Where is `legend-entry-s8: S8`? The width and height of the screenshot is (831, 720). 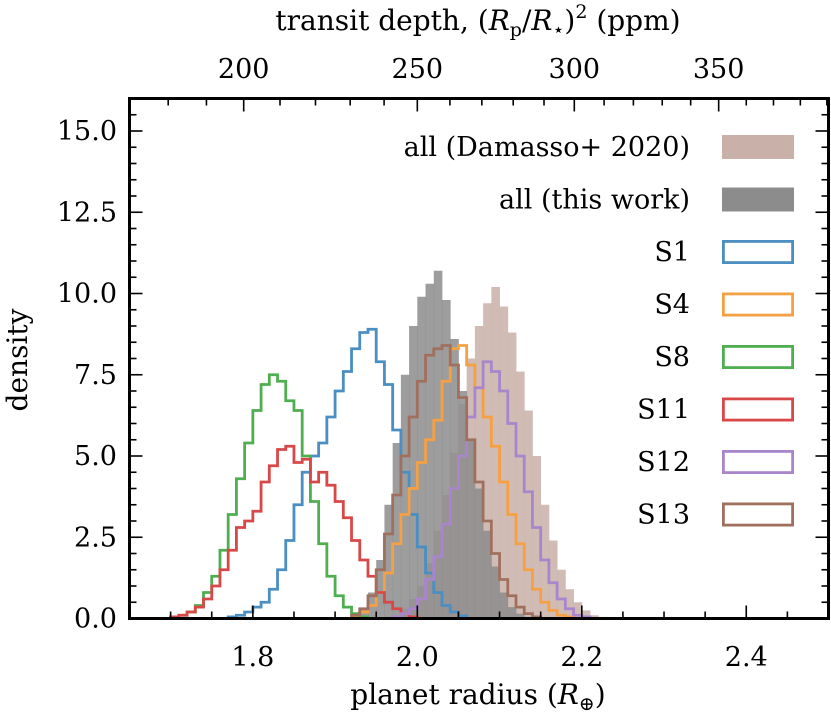 legend-entry-s8: S8 is located at coordinates (724, 357).